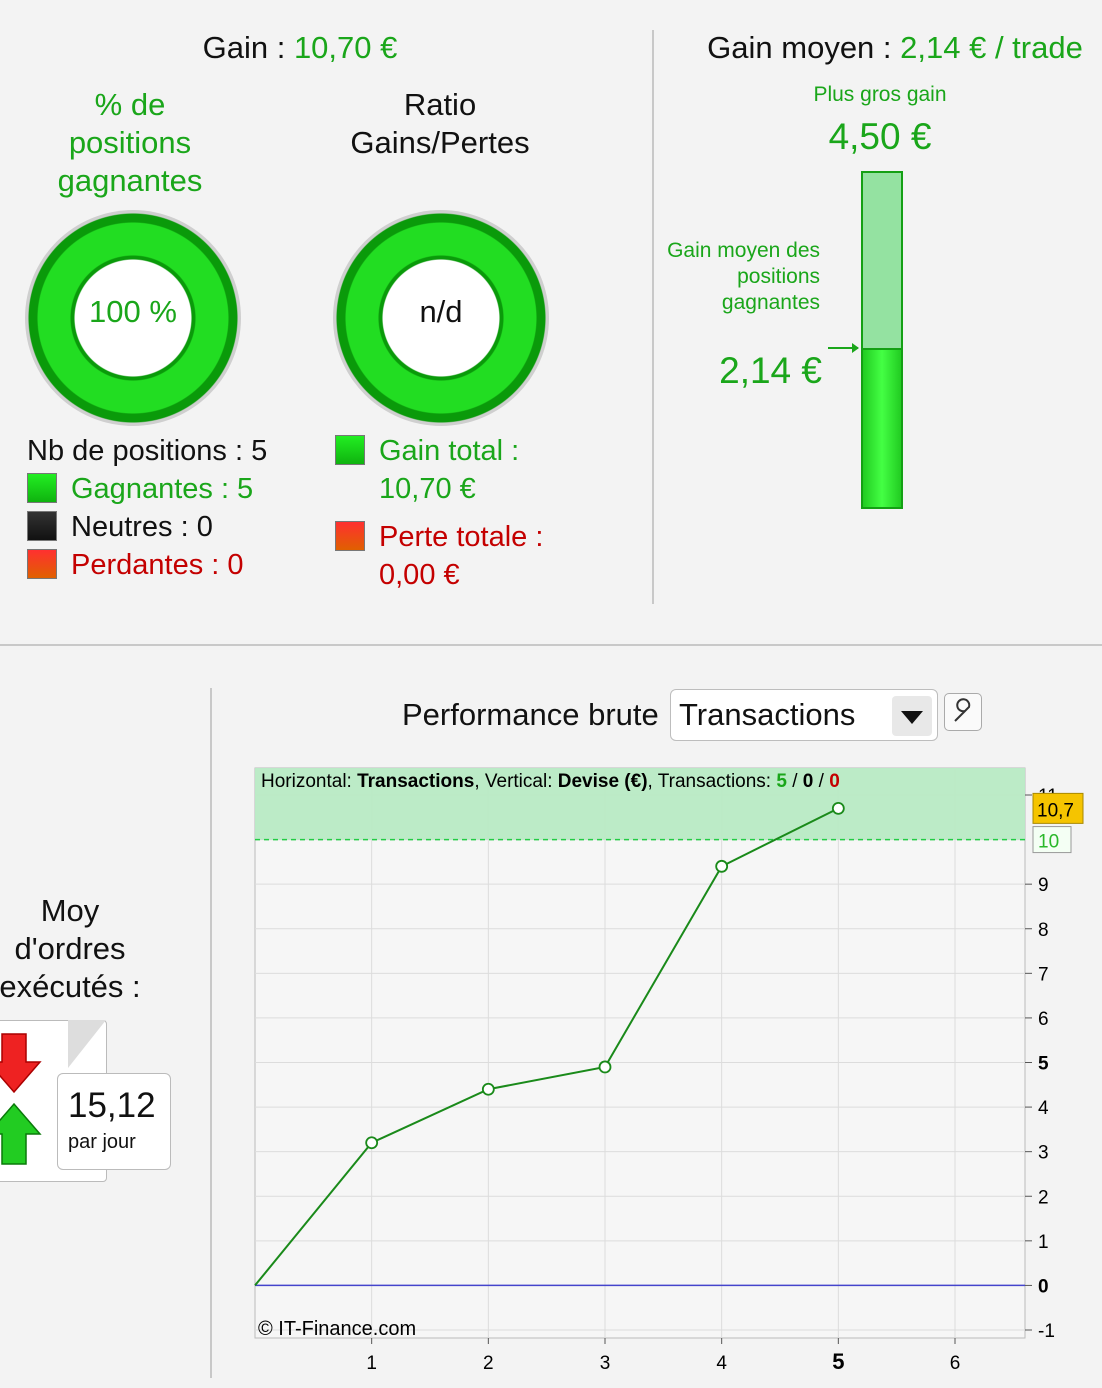 Image resolution: width=1102 pixels, height=1388 pixels. I want to click on ratio-donut: n/d, so click(441, 318).